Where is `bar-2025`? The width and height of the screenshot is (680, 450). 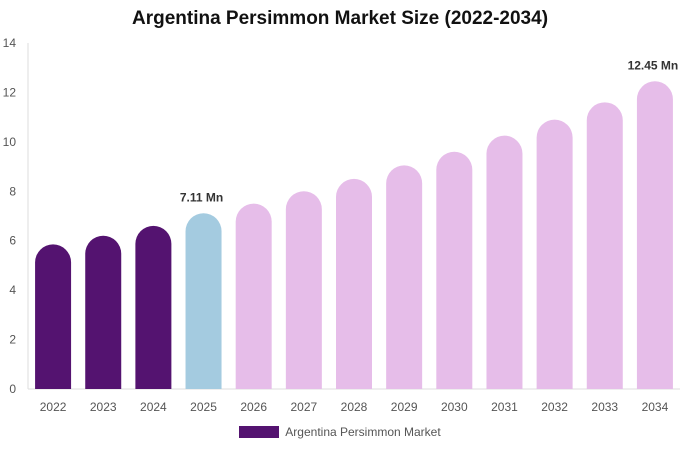
bar-2025 is located at coordinates (203, 301).